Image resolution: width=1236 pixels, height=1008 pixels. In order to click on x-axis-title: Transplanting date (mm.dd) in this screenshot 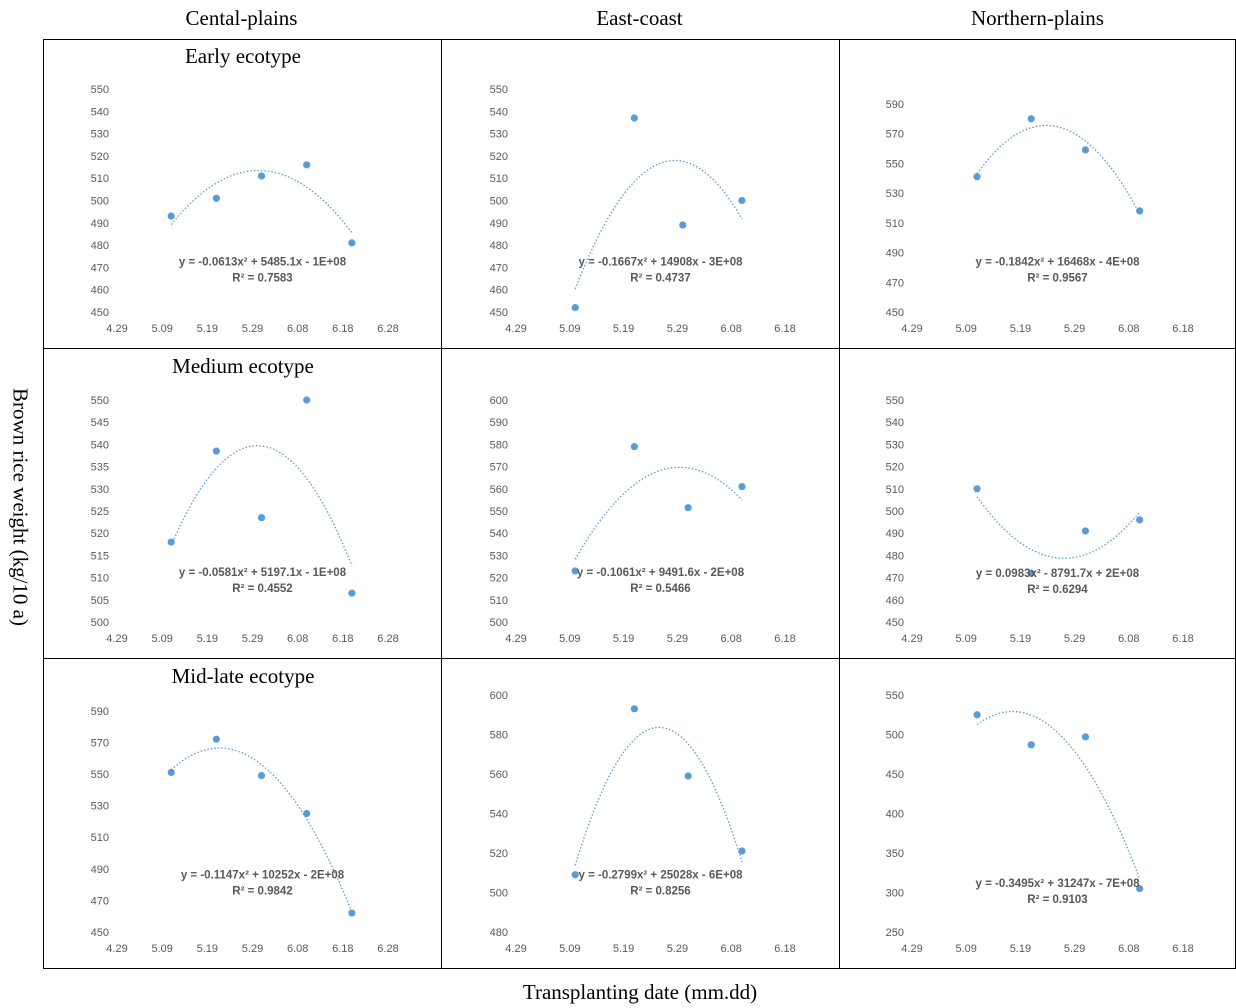, I will do `click(640, 992)`.